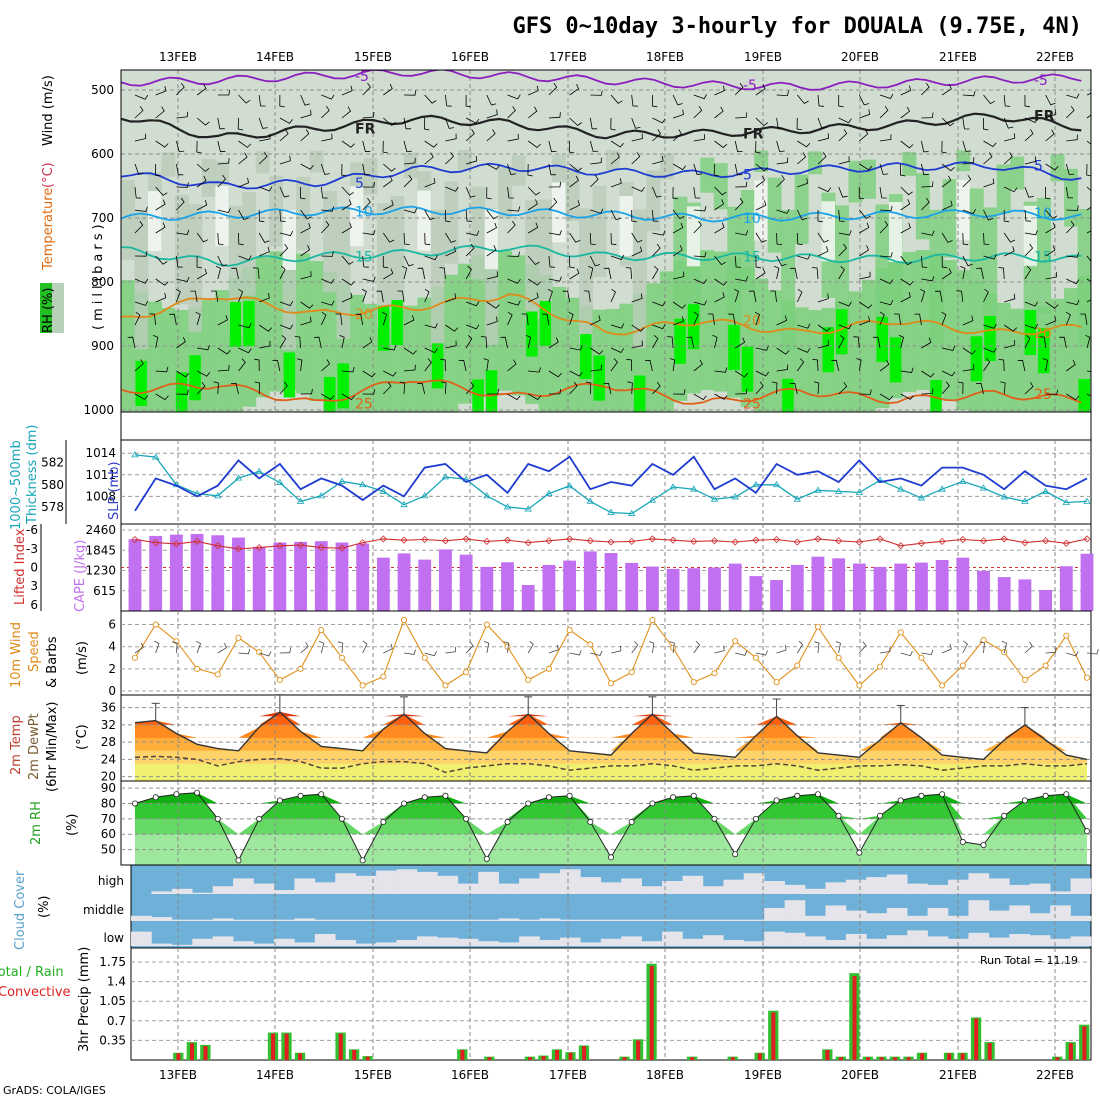  What do you see at coordinates (72, 825) in the screenshot?
I see `rh2m-unit: (%)` at bounding box center [72, 825].